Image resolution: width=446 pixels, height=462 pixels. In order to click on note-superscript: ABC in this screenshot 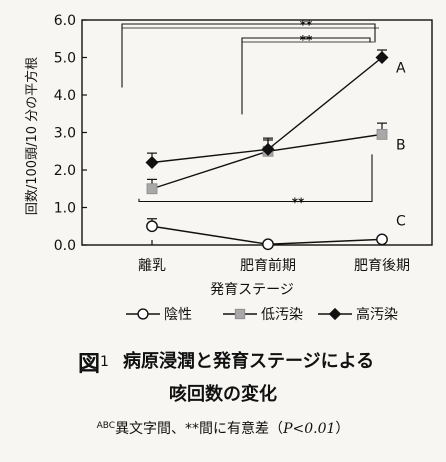, I will do `click(106, 426)`.